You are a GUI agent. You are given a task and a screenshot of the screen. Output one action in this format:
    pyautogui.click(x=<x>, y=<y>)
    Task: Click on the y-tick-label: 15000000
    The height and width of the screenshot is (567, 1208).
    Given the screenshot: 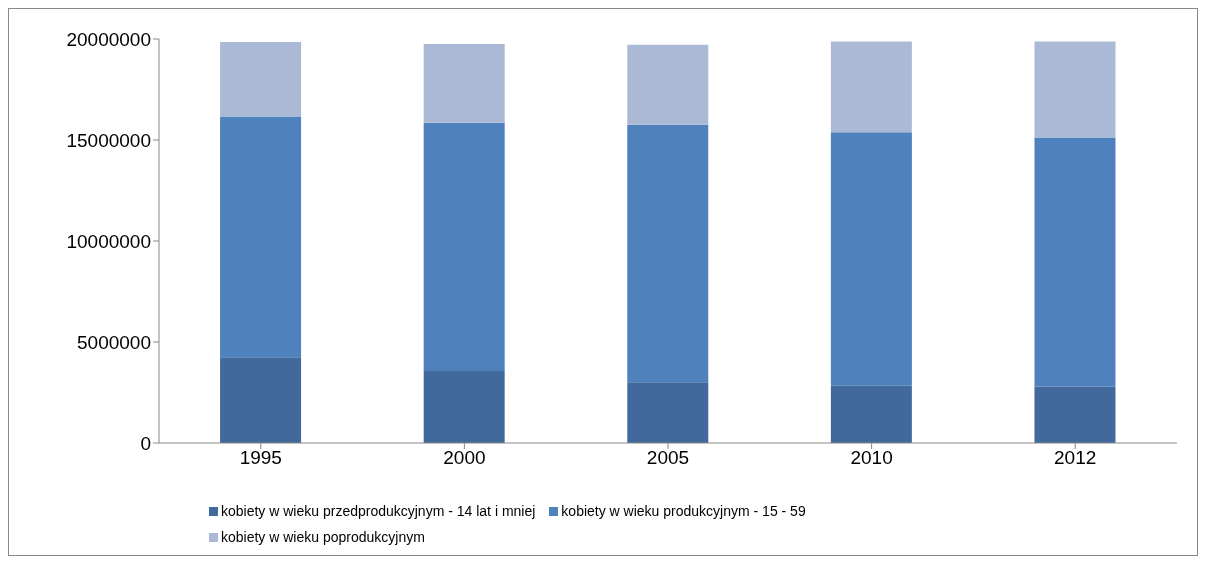 What is the action you would take?
    pyautogui.click(x=108, y=140)
    